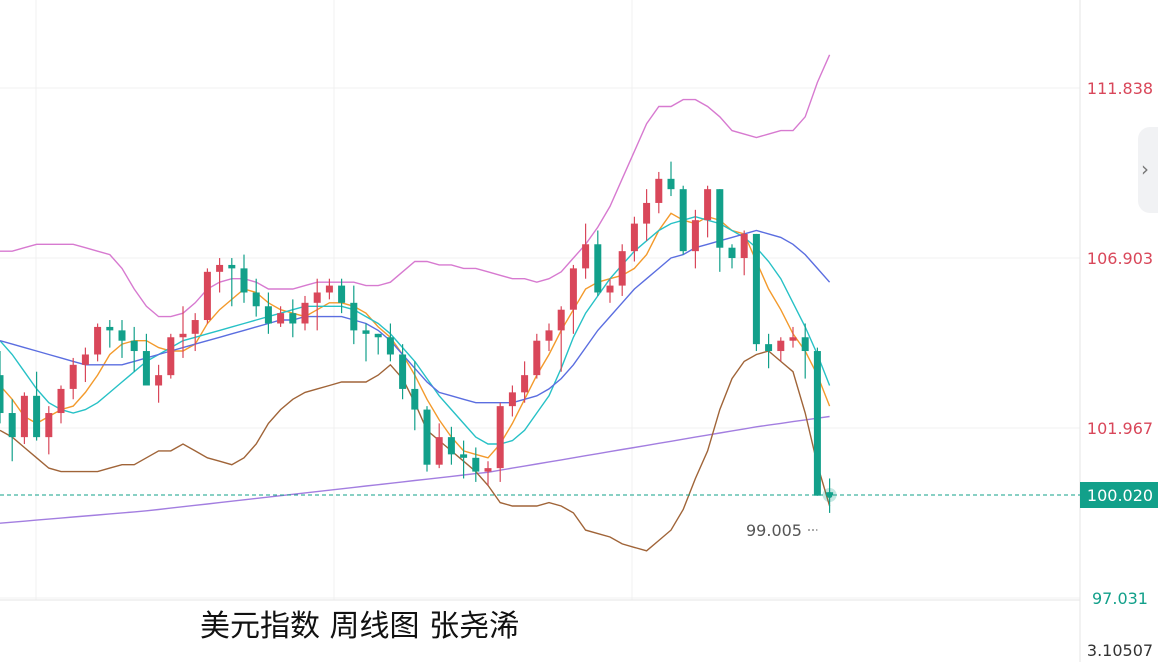 The height and width of the screenshot is (662, 1158). I want to click on line-ma_long, so click(415, 469).